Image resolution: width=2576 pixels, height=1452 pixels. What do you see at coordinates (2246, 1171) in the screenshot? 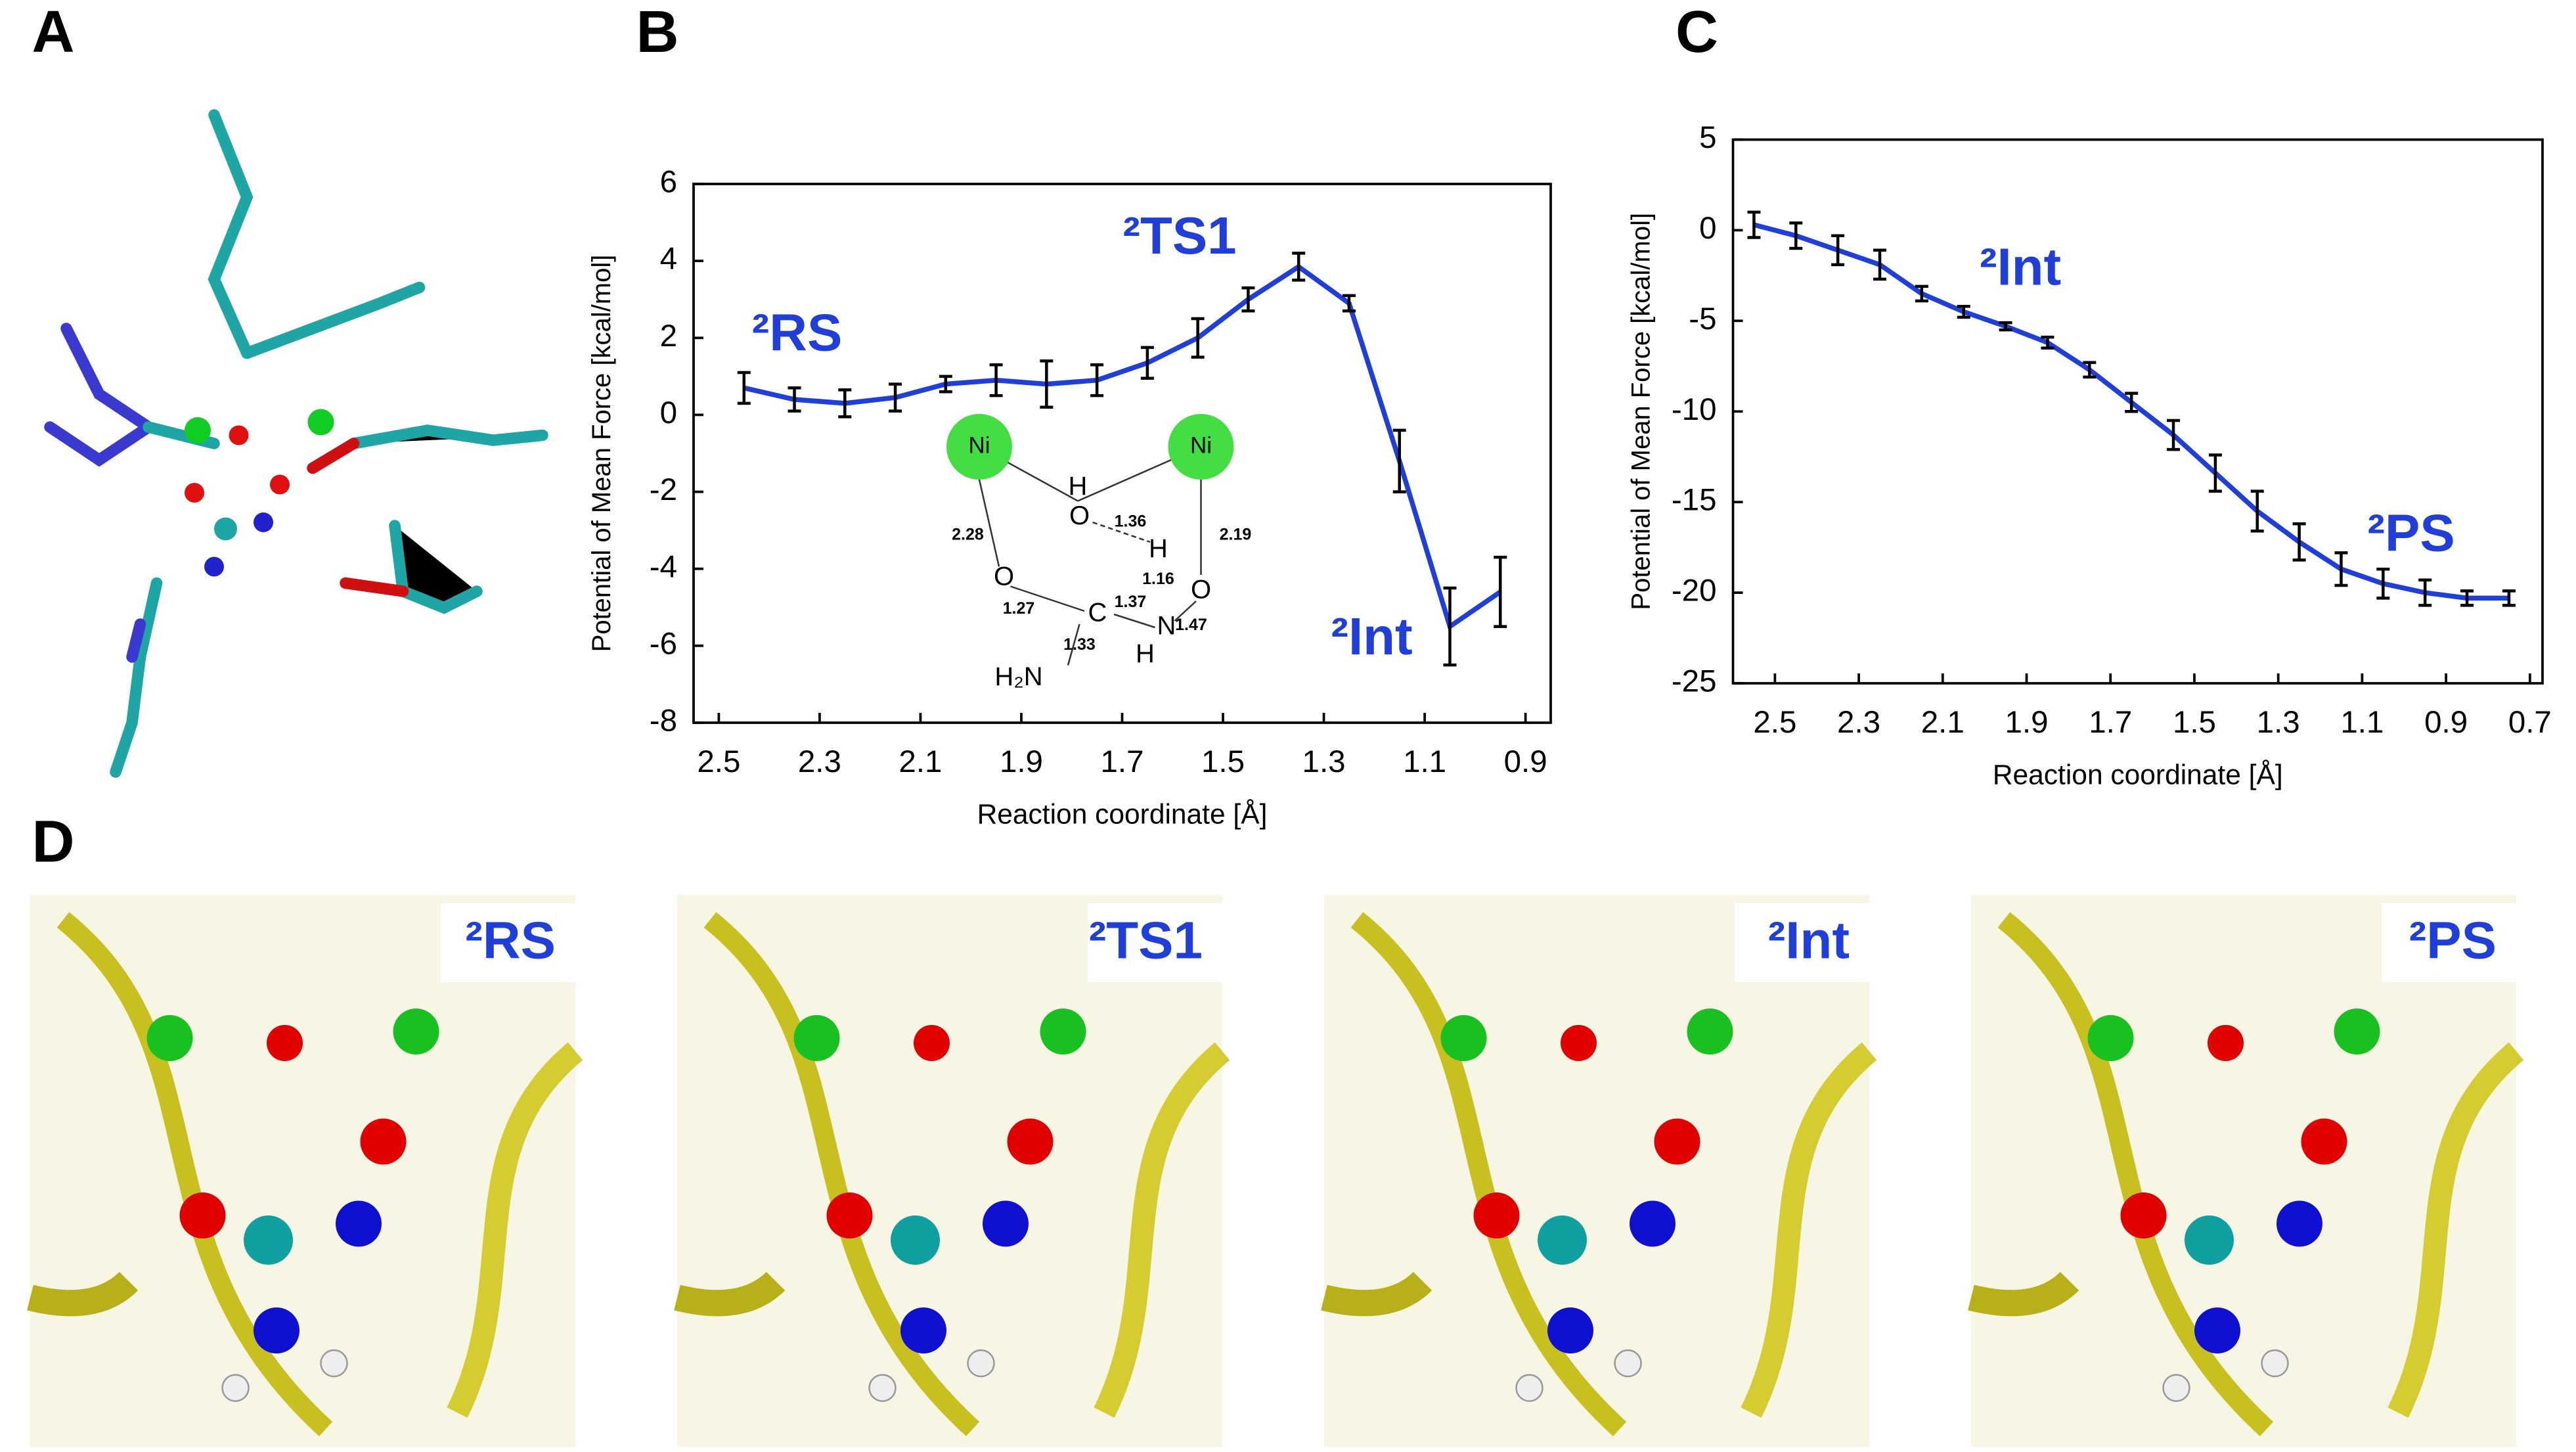
I see `snapshot: ²PS` at bounding box center [2246, 1171].